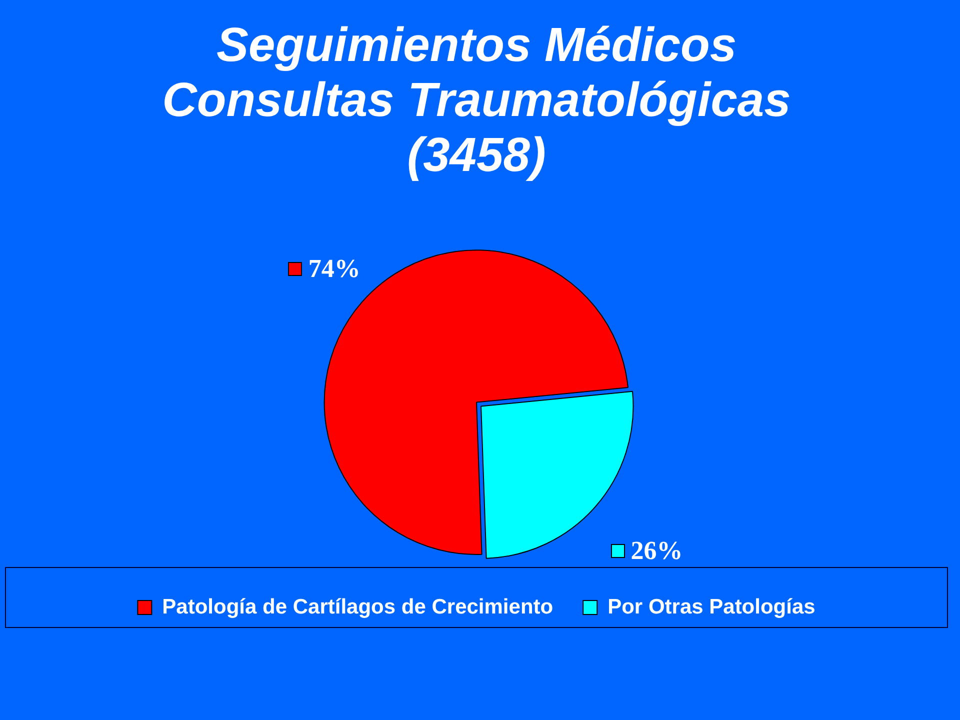 This screenshot has height=720, width=960. What do you see at coordinates (712, 606) in the screenshot?
I see `legend-label: Por Otras Patologías` at bounding box center [712, 606].